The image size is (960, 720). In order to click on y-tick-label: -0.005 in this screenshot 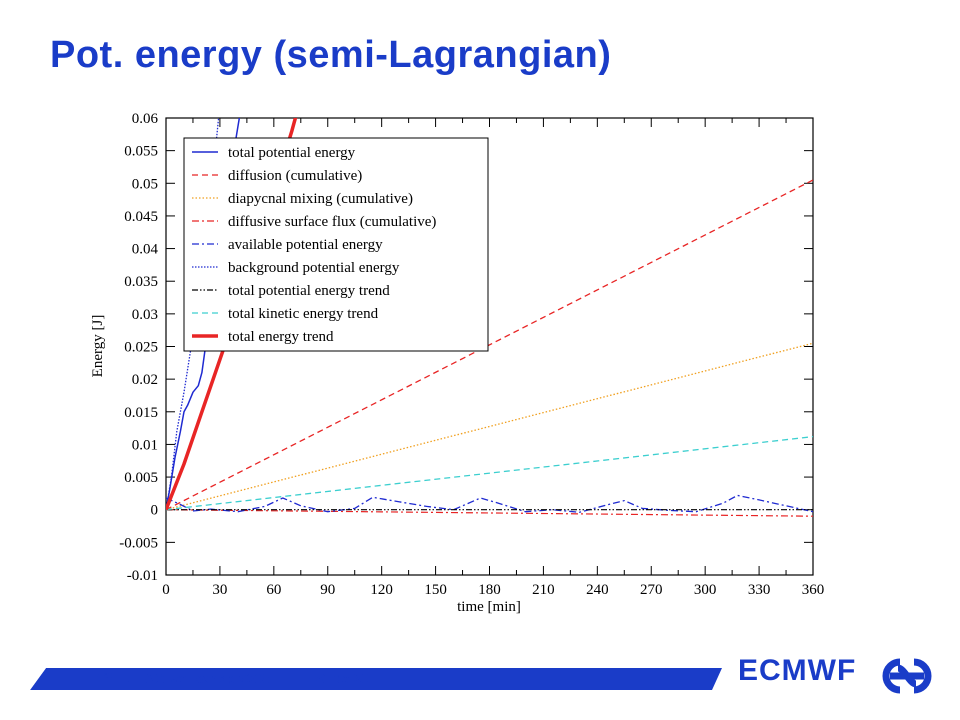, I will do `click(138, 543)`.